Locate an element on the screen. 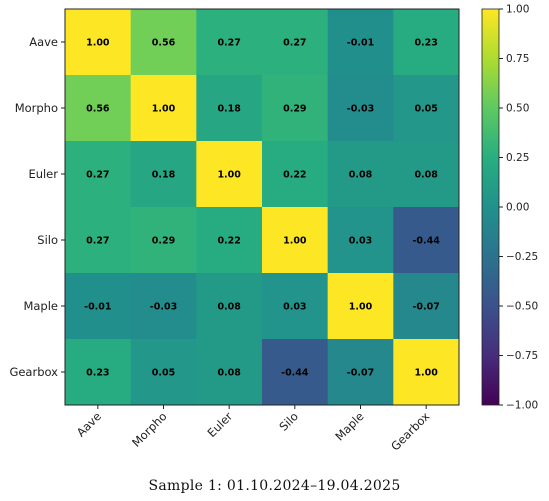  column-labels: Aave Morpho Euler Silo Maple Gearbox is located at coordinates (253, 429).